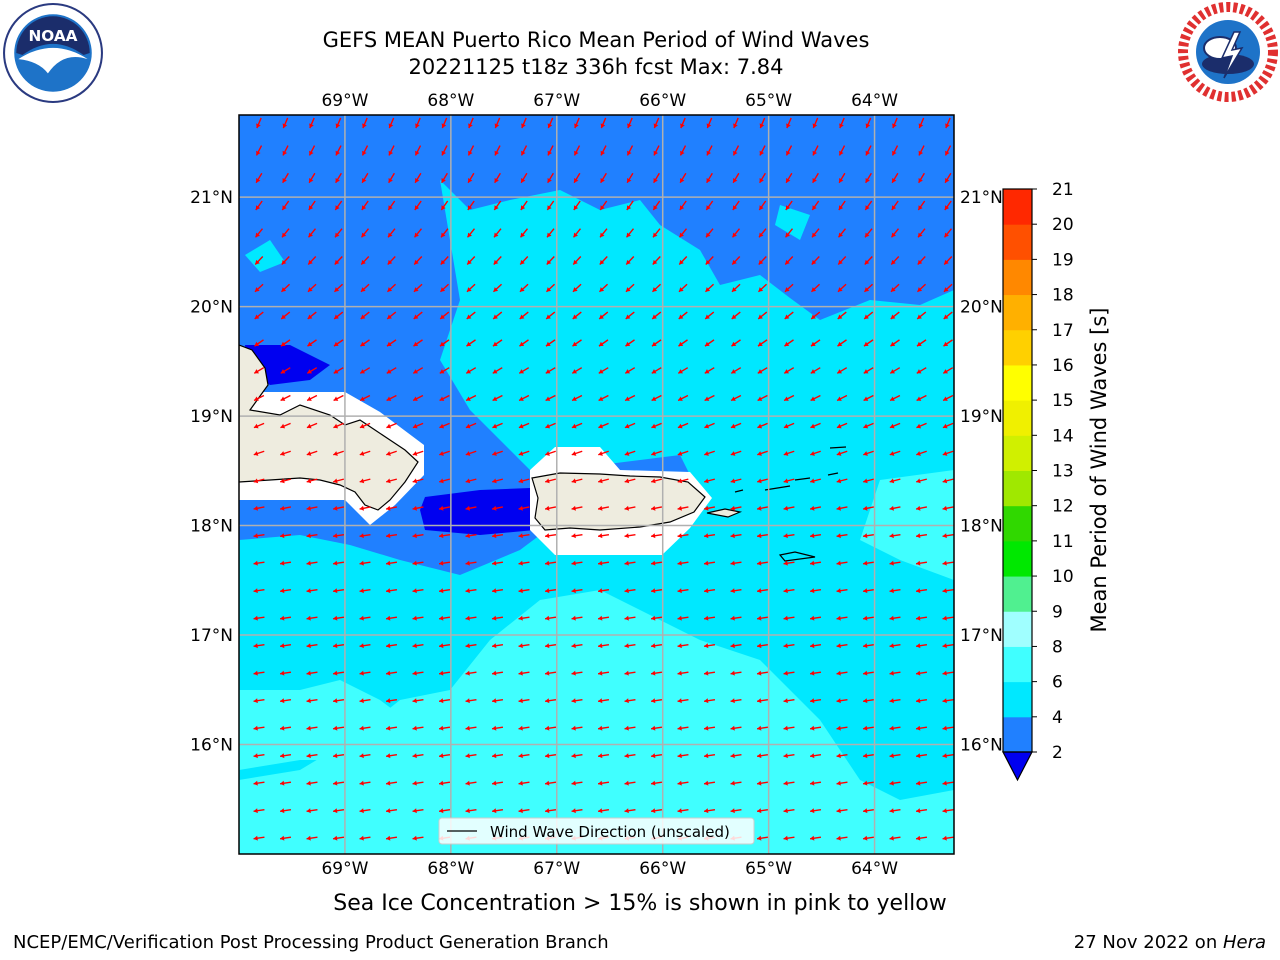 This screenshot has height=960, width=1280. I want to click on colorbar-tick-label: 4, so click(1057, 718).